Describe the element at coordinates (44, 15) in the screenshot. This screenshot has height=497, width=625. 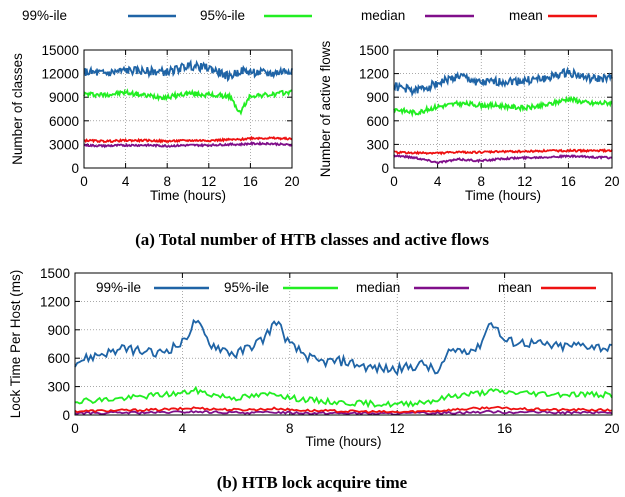
I see `legend-label-99: 99%-ile` at that location.